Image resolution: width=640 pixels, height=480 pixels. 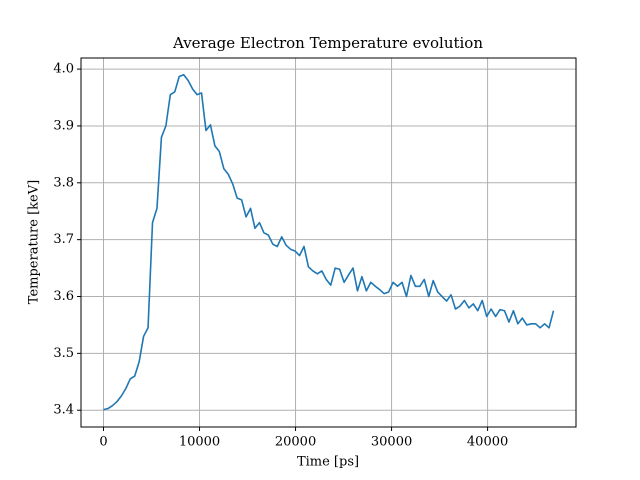 What do you see at coordinates (63, 69) in the screenshot?
I see `y-tick-label: 4.0` at bounding box center [63, 69].